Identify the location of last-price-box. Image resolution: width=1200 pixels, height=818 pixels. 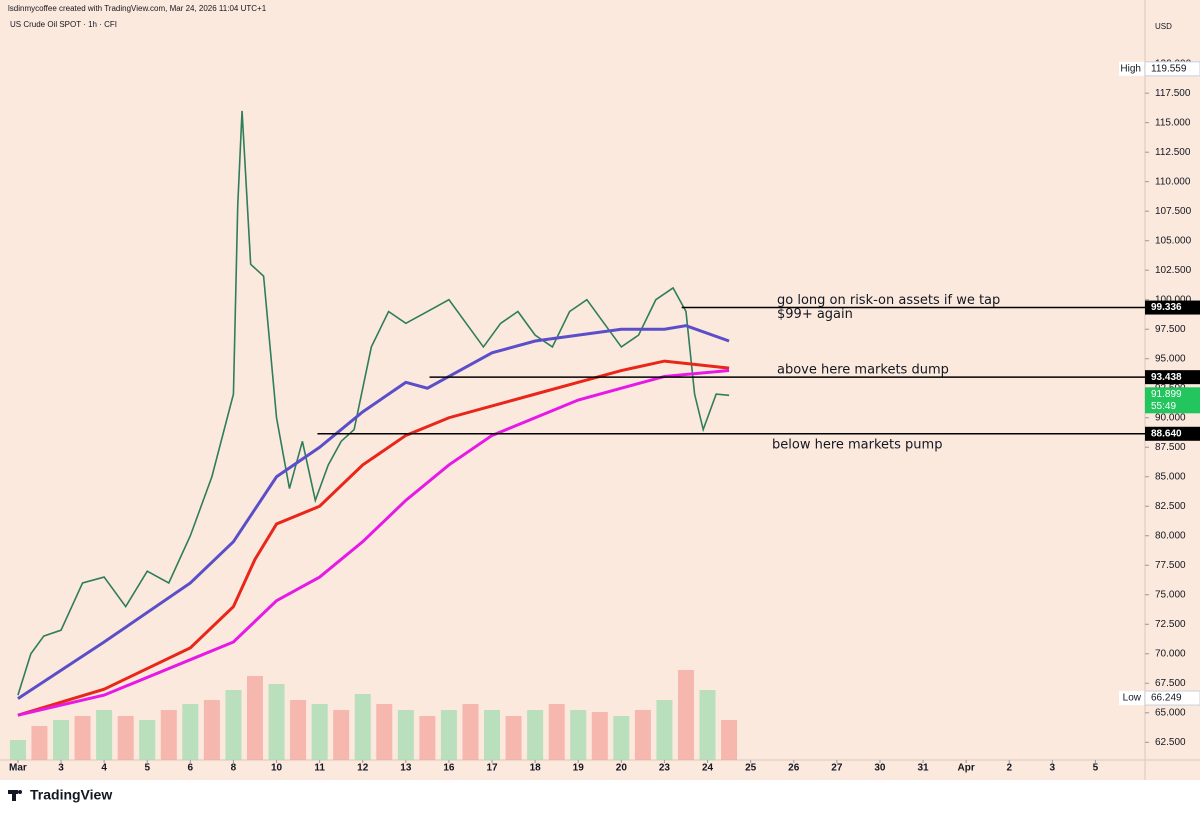
(1172, 400).